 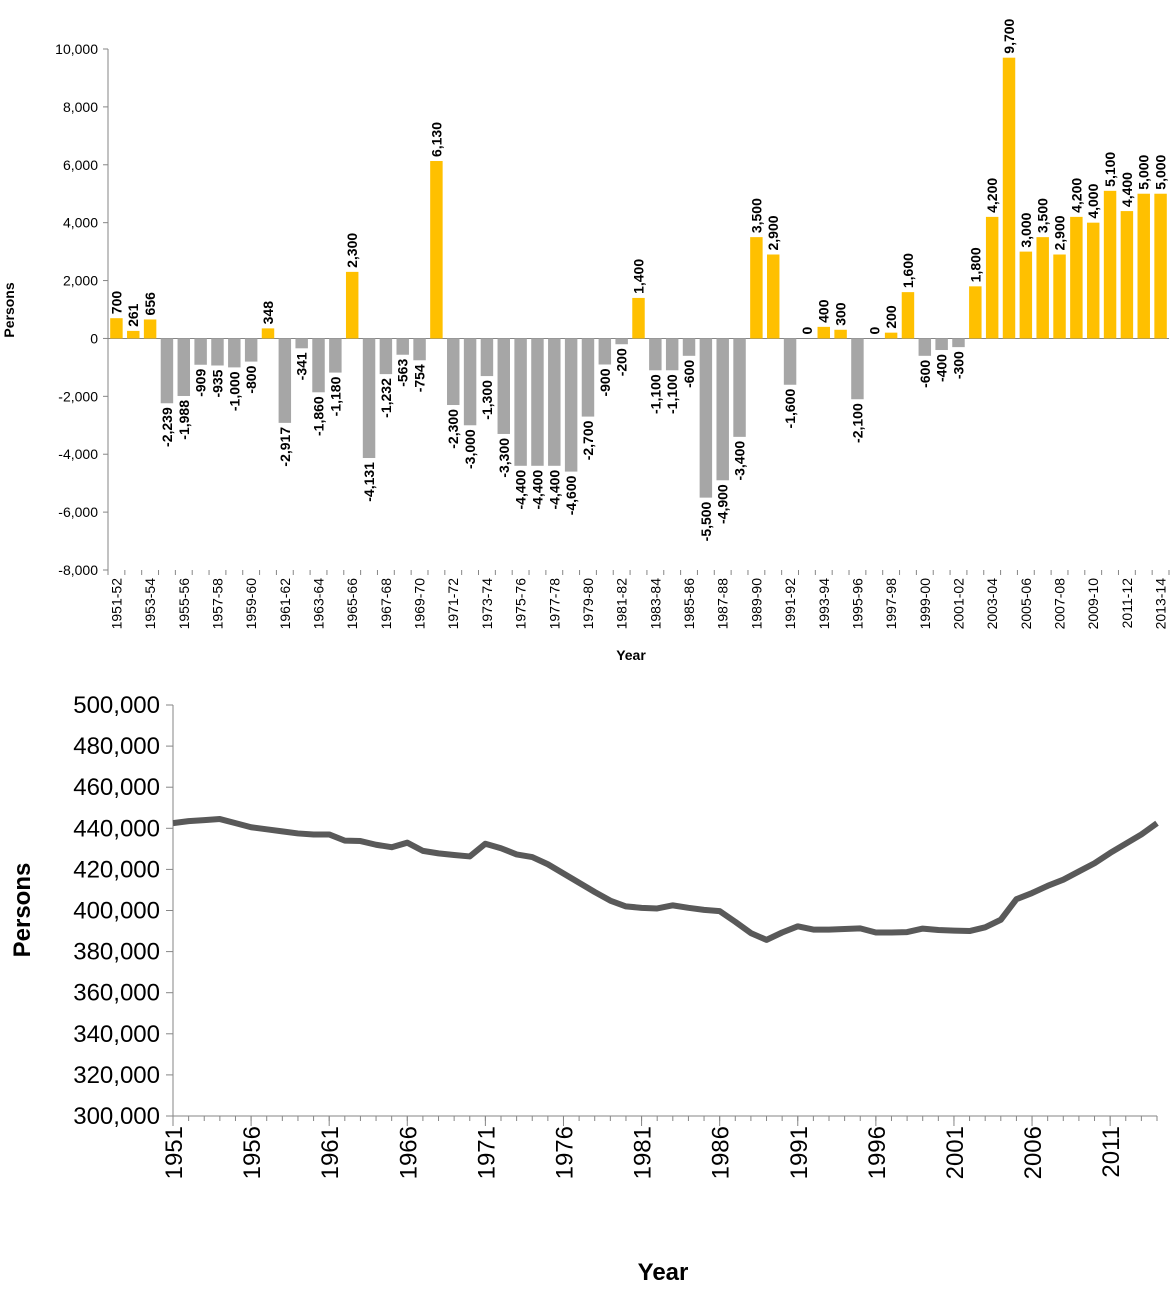 I want to click on data-label: -4,400, so click(x=537, y=490).